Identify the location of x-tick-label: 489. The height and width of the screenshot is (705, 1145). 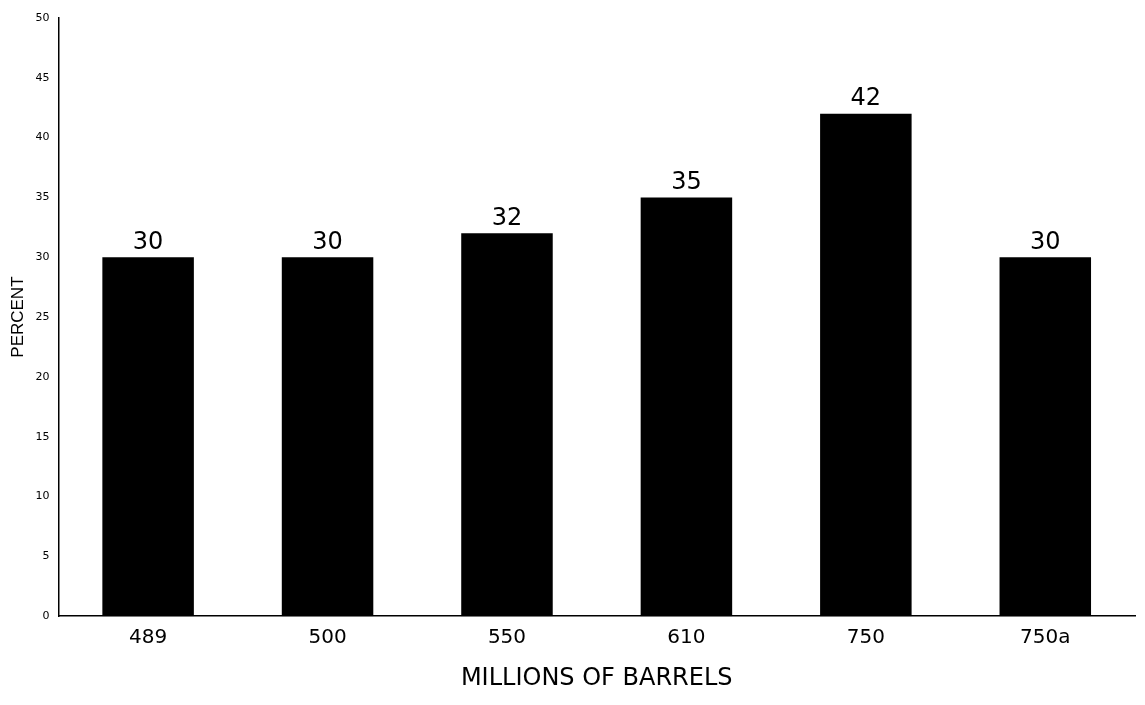
(148, 636).